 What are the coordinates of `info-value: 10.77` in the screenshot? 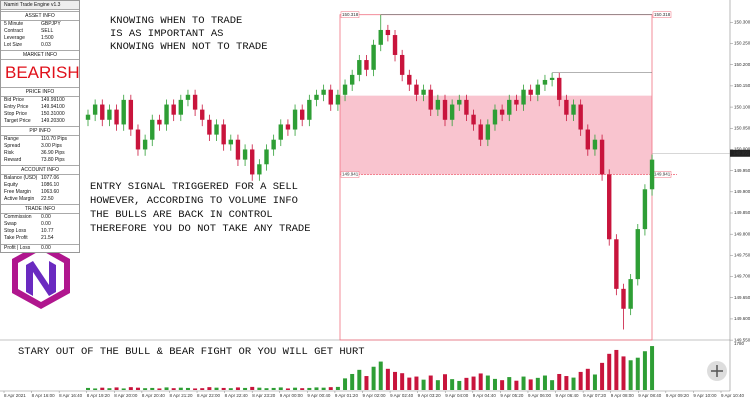 It's located at (47, 231).